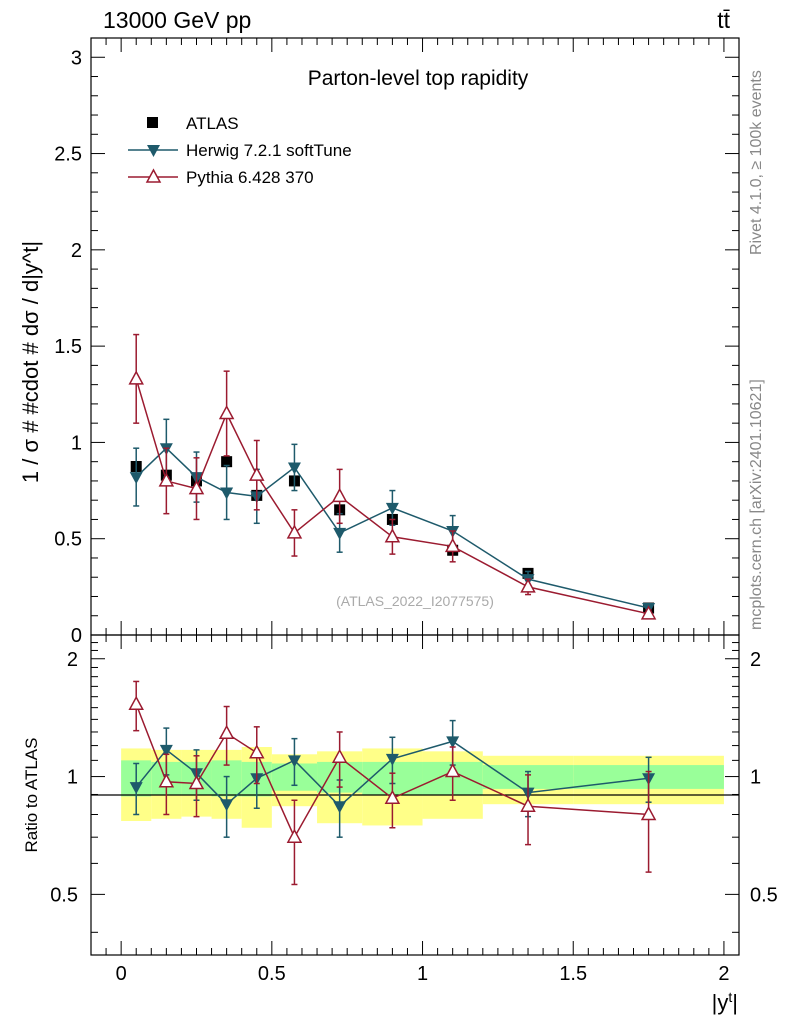 This screenshot has height=1024, width=786. I want to click on x-tick-label: 1, so click(422, 974).